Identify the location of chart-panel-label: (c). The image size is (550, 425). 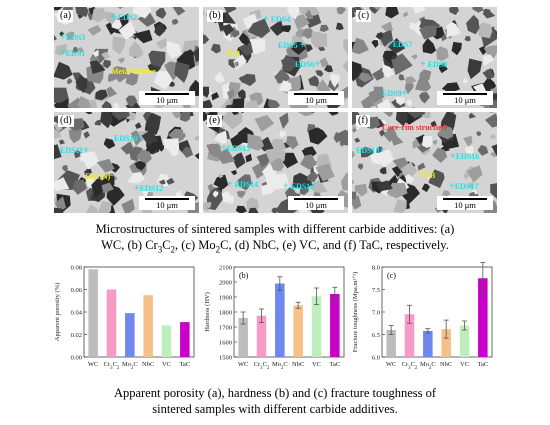
(391, 275).